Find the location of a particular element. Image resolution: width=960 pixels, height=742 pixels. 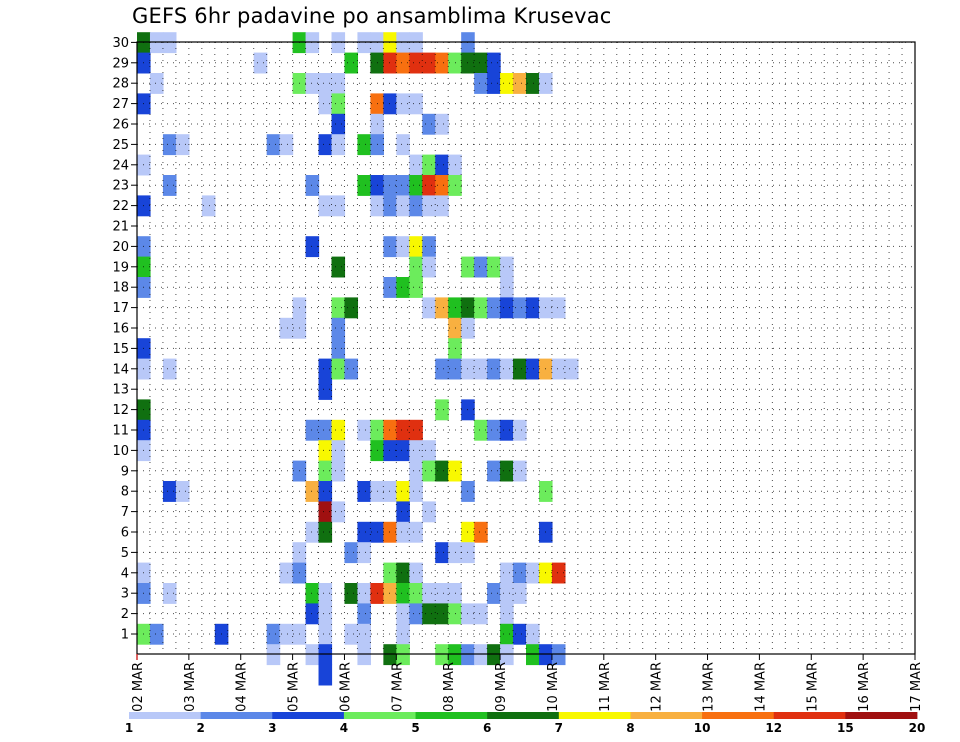

y-tick-label: 29 is located at coordinates (120, 63).